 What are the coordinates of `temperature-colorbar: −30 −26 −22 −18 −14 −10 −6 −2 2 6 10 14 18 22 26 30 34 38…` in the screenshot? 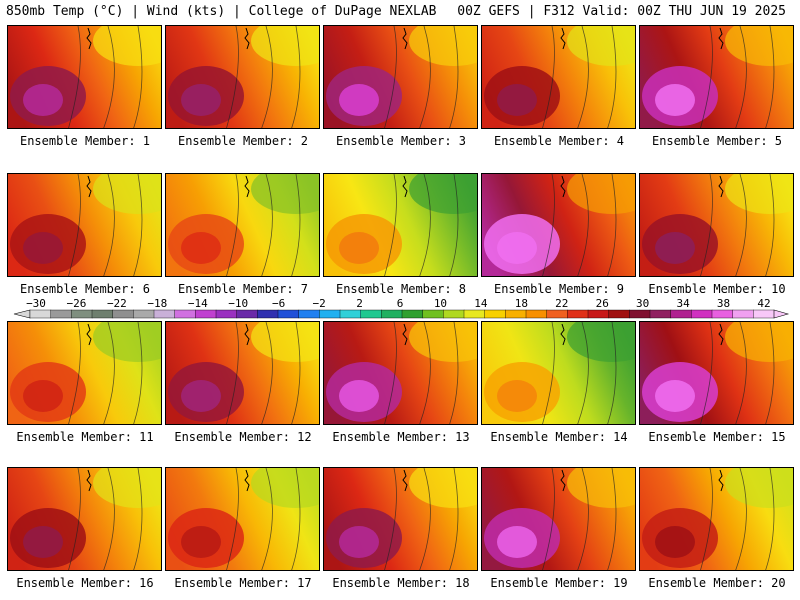 It's located at (401, 308).